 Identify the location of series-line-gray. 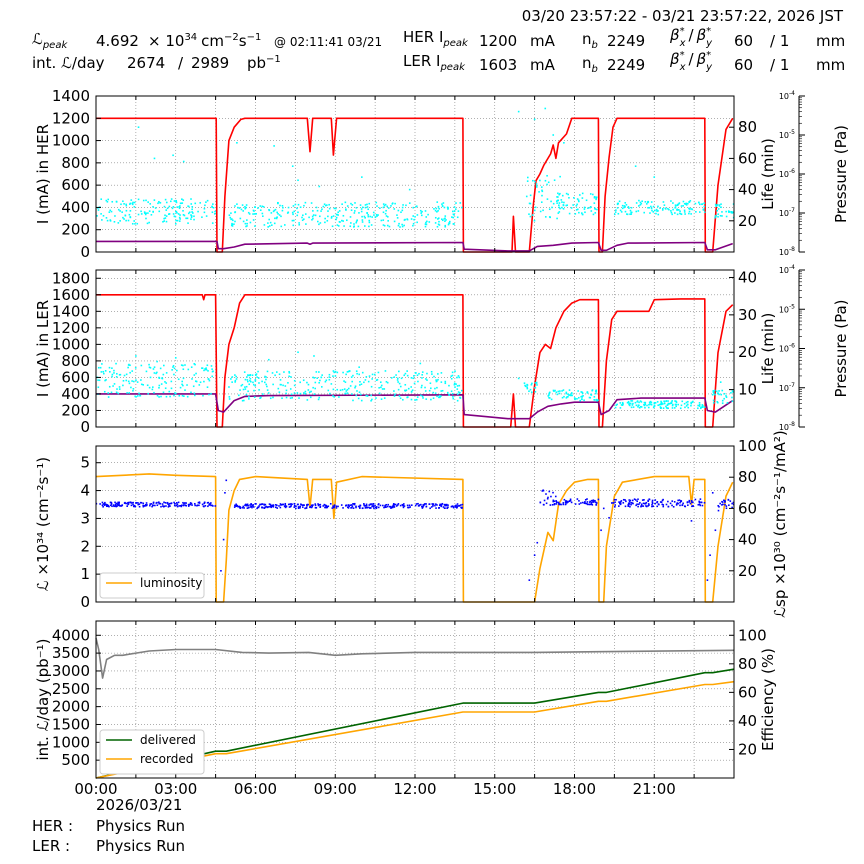
(415, 658).